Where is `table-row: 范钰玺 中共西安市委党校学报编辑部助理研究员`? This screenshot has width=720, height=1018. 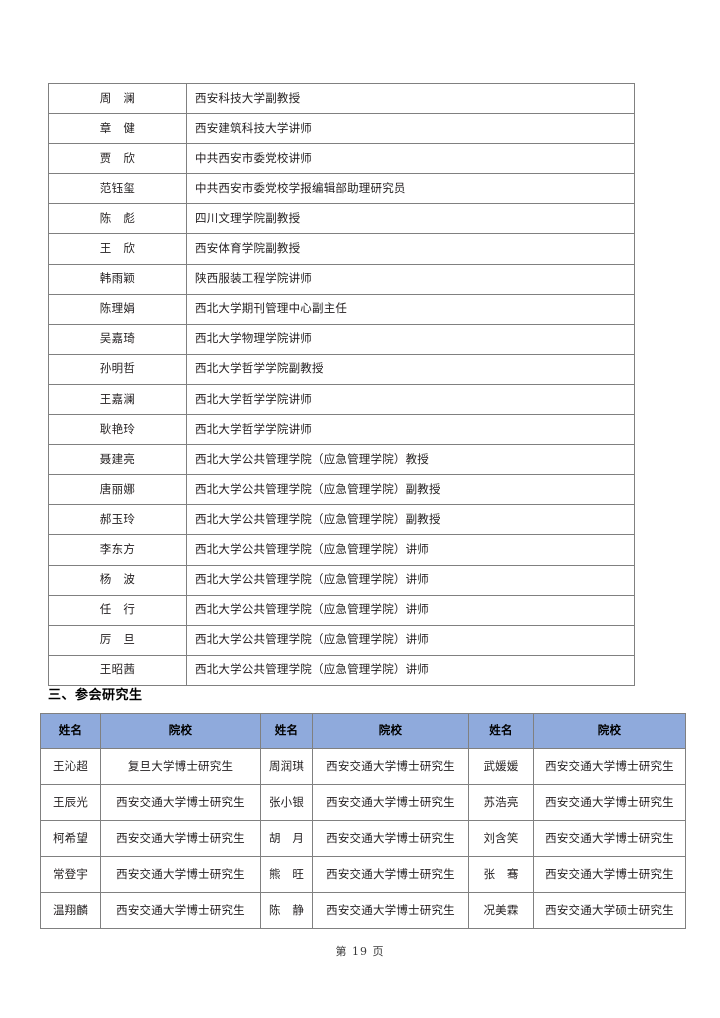 table-row: 范钰玺 中共西安市委党校学报编辑部助理研究员 is located at coordinates (341, 189).